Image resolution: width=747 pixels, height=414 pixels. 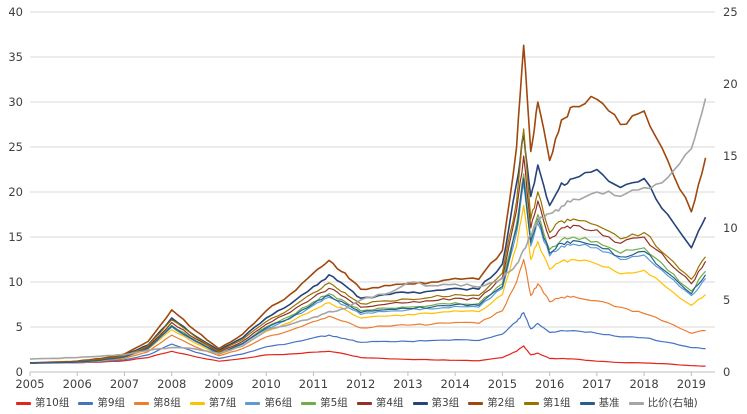 I want to click on x-axis-tick-label: 2010, so click(x=266, y=384).